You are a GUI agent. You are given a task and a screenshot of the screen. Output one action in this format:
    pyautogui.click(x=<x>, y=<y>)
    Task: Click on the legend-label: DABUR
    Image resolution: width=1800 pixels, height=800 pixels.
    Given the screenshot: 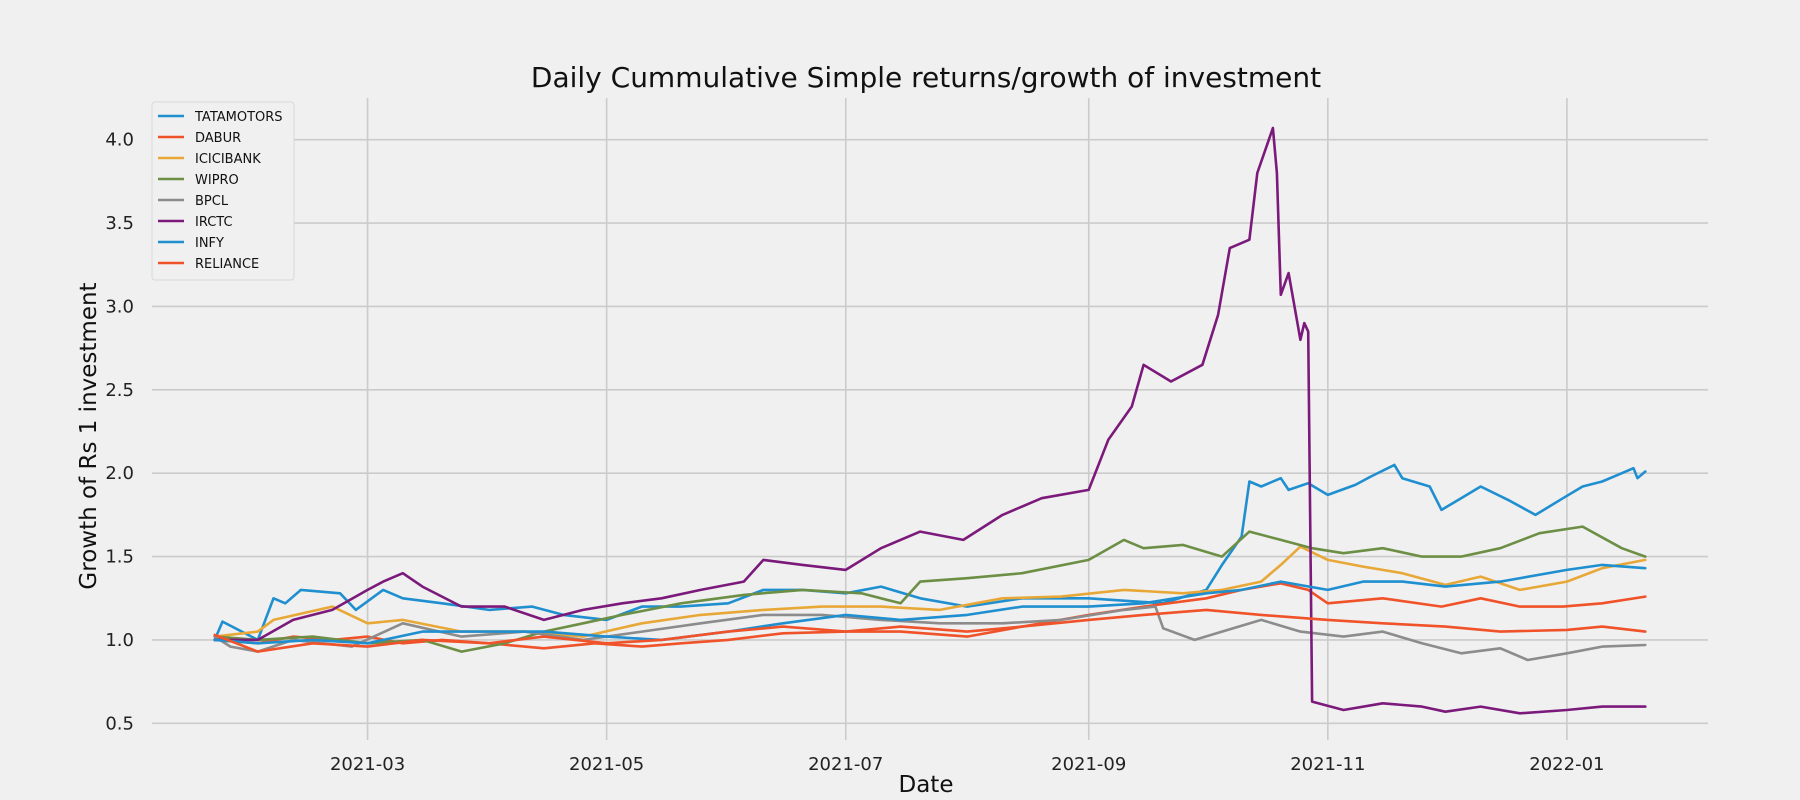 What is the action you would take?
    pyautogui.click(x=218, y=138)
    